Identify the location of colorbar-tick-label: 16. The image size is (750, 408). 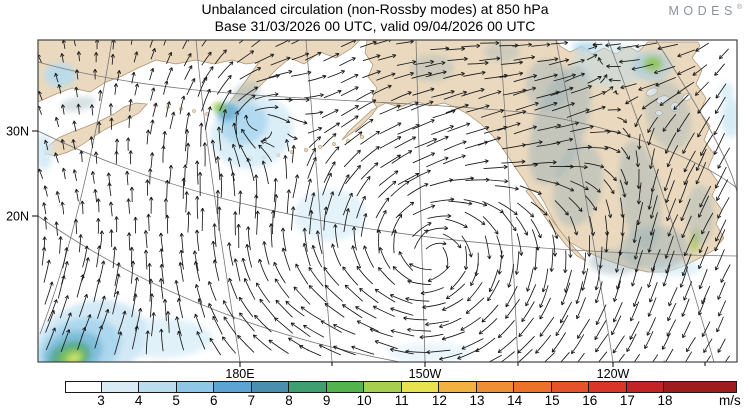
(590, 400).